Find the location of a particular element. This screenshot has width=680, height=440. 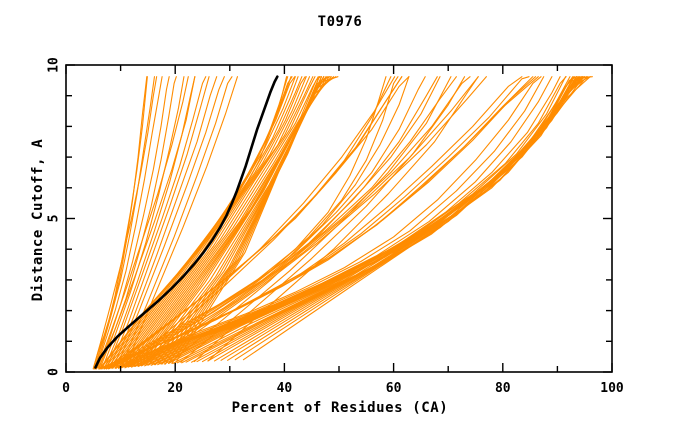

x-axis-label: Percent of Residues (CA) is located at coordinates (340, 408).